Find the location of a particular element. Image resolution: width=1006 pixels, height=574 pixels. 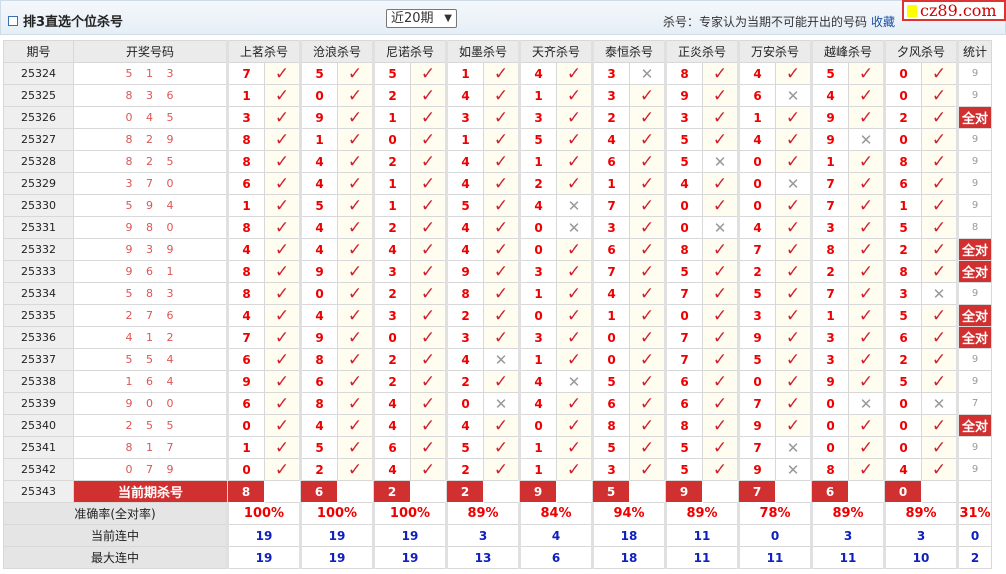

header-expert: 正炎杀号 is located at coordinates (701, 51).